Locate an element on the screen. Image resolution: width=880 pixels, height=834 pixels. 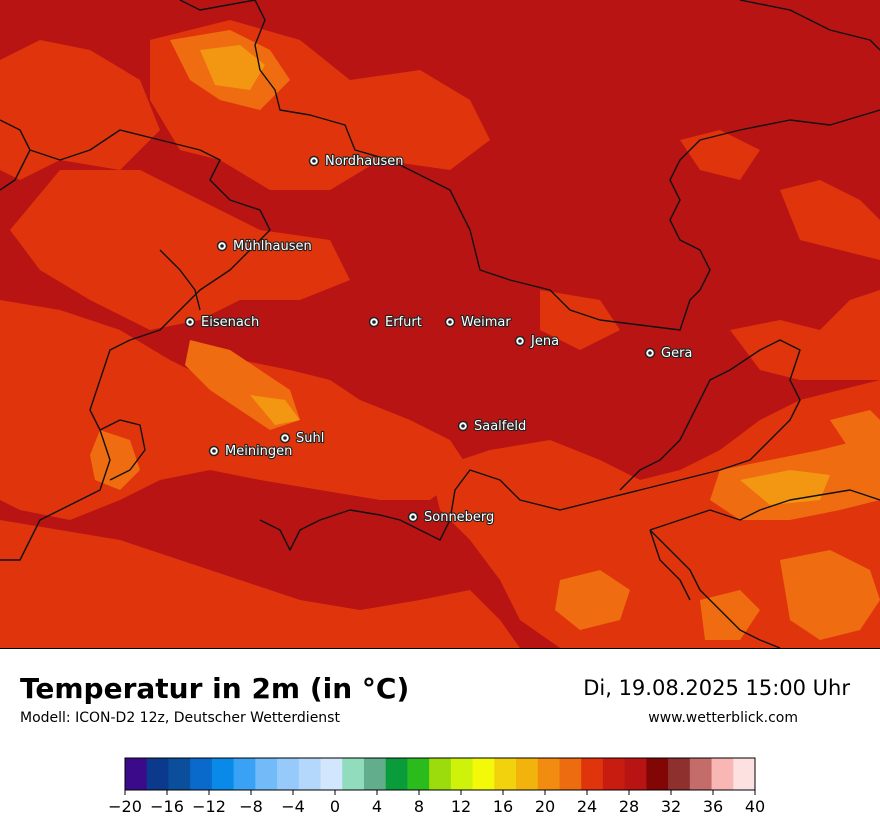
city-sonneberg: Sonneberg is located at coordinates (451, 517).